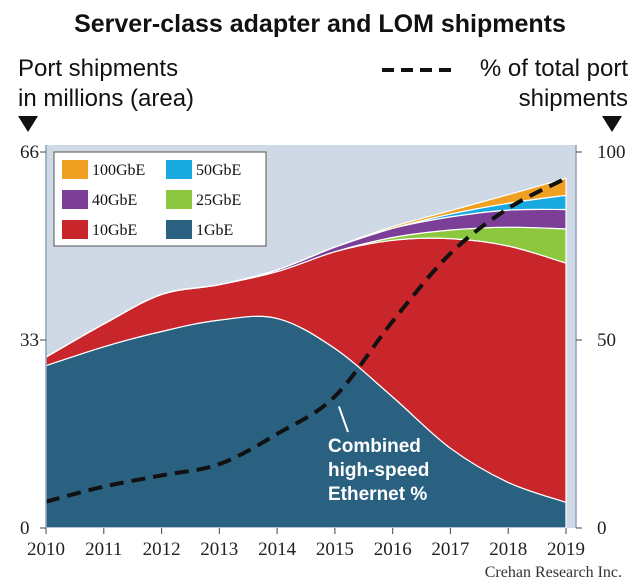 The height and width of the screenshot is (587, 640). I want to click on x-tick-2016: 2016, so click(393, 549).